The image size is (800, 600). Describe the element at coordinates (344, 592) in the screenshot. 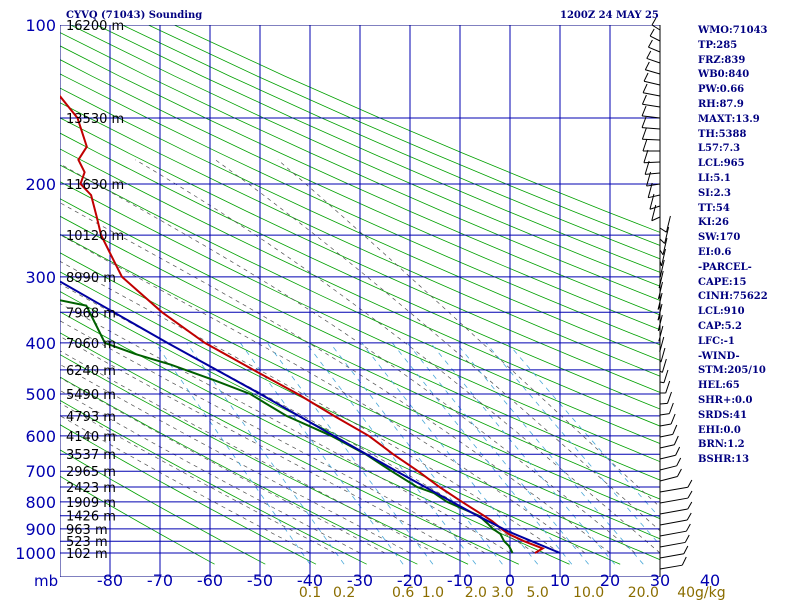

I see `mixing-ratio-label: 0.2` at that location.